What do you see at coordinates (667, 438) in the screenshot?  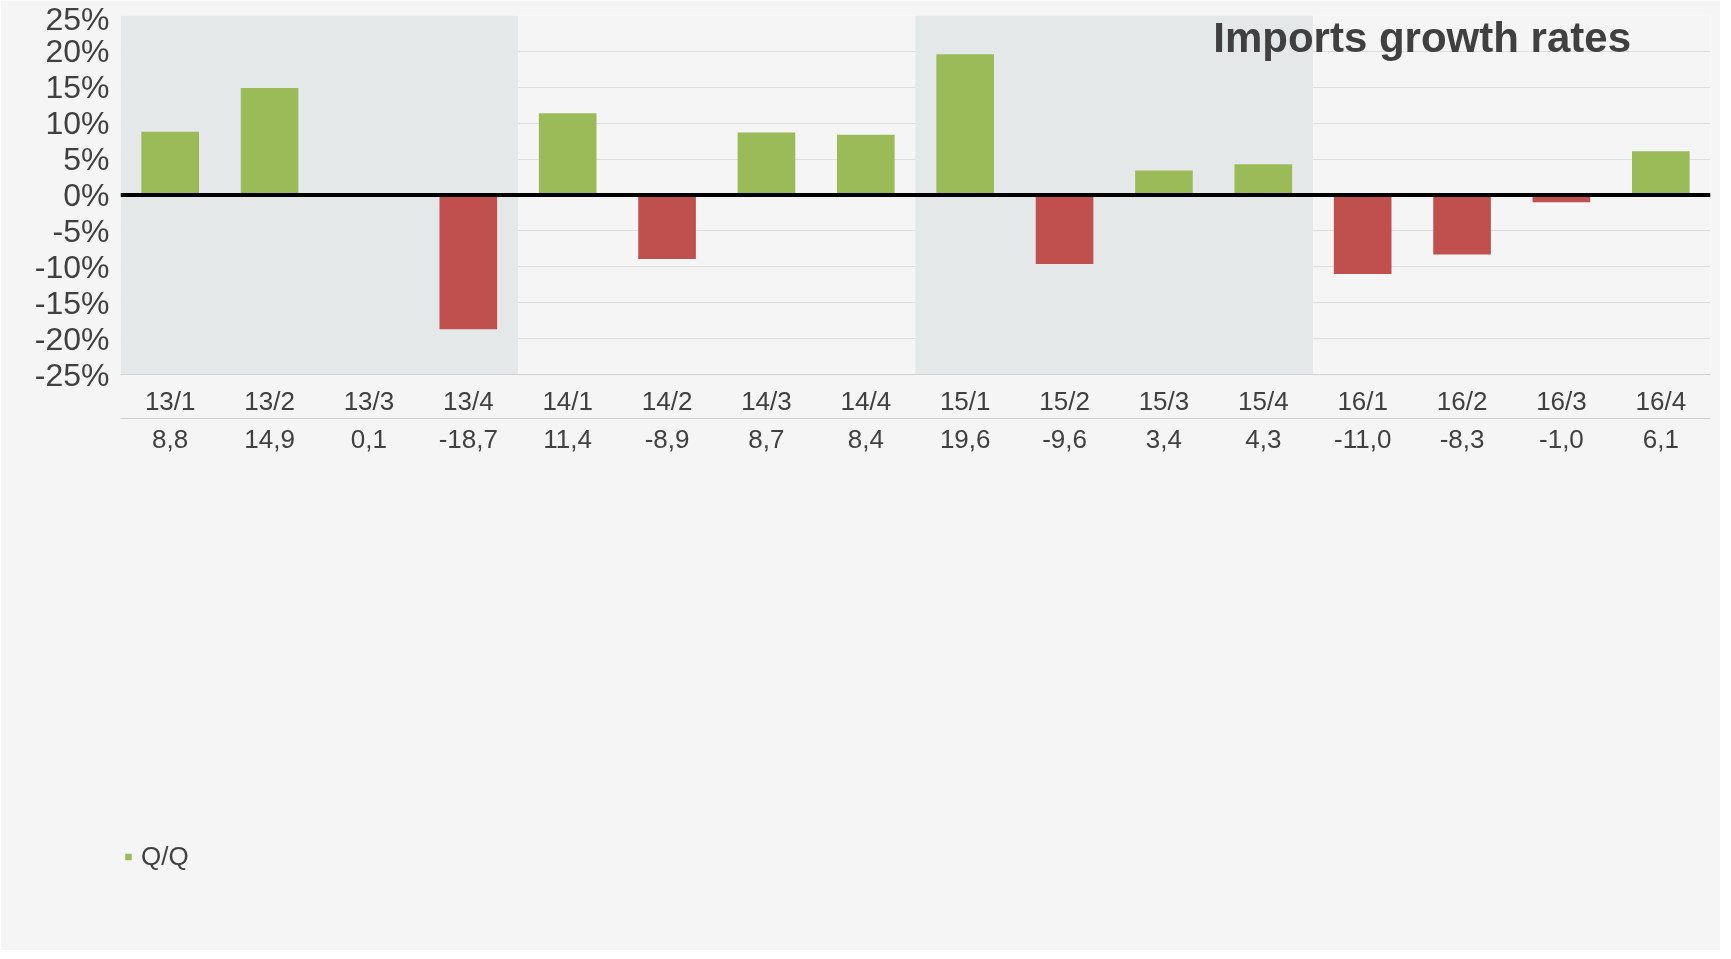 I see `data-label: -8,9` at bounding box center [667, 438].